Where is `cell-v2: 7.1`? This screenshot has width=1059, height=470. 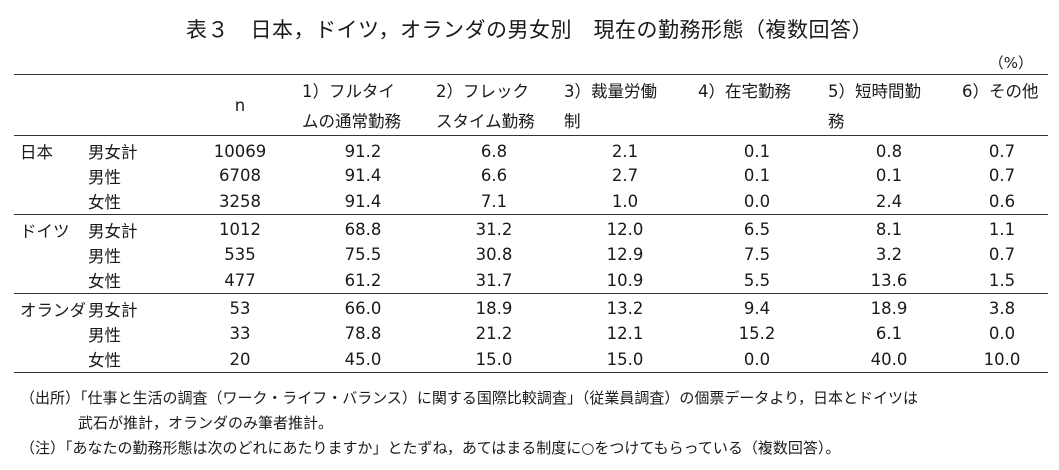
cell-v2: 7.1 is located at coordinates (494, 201).